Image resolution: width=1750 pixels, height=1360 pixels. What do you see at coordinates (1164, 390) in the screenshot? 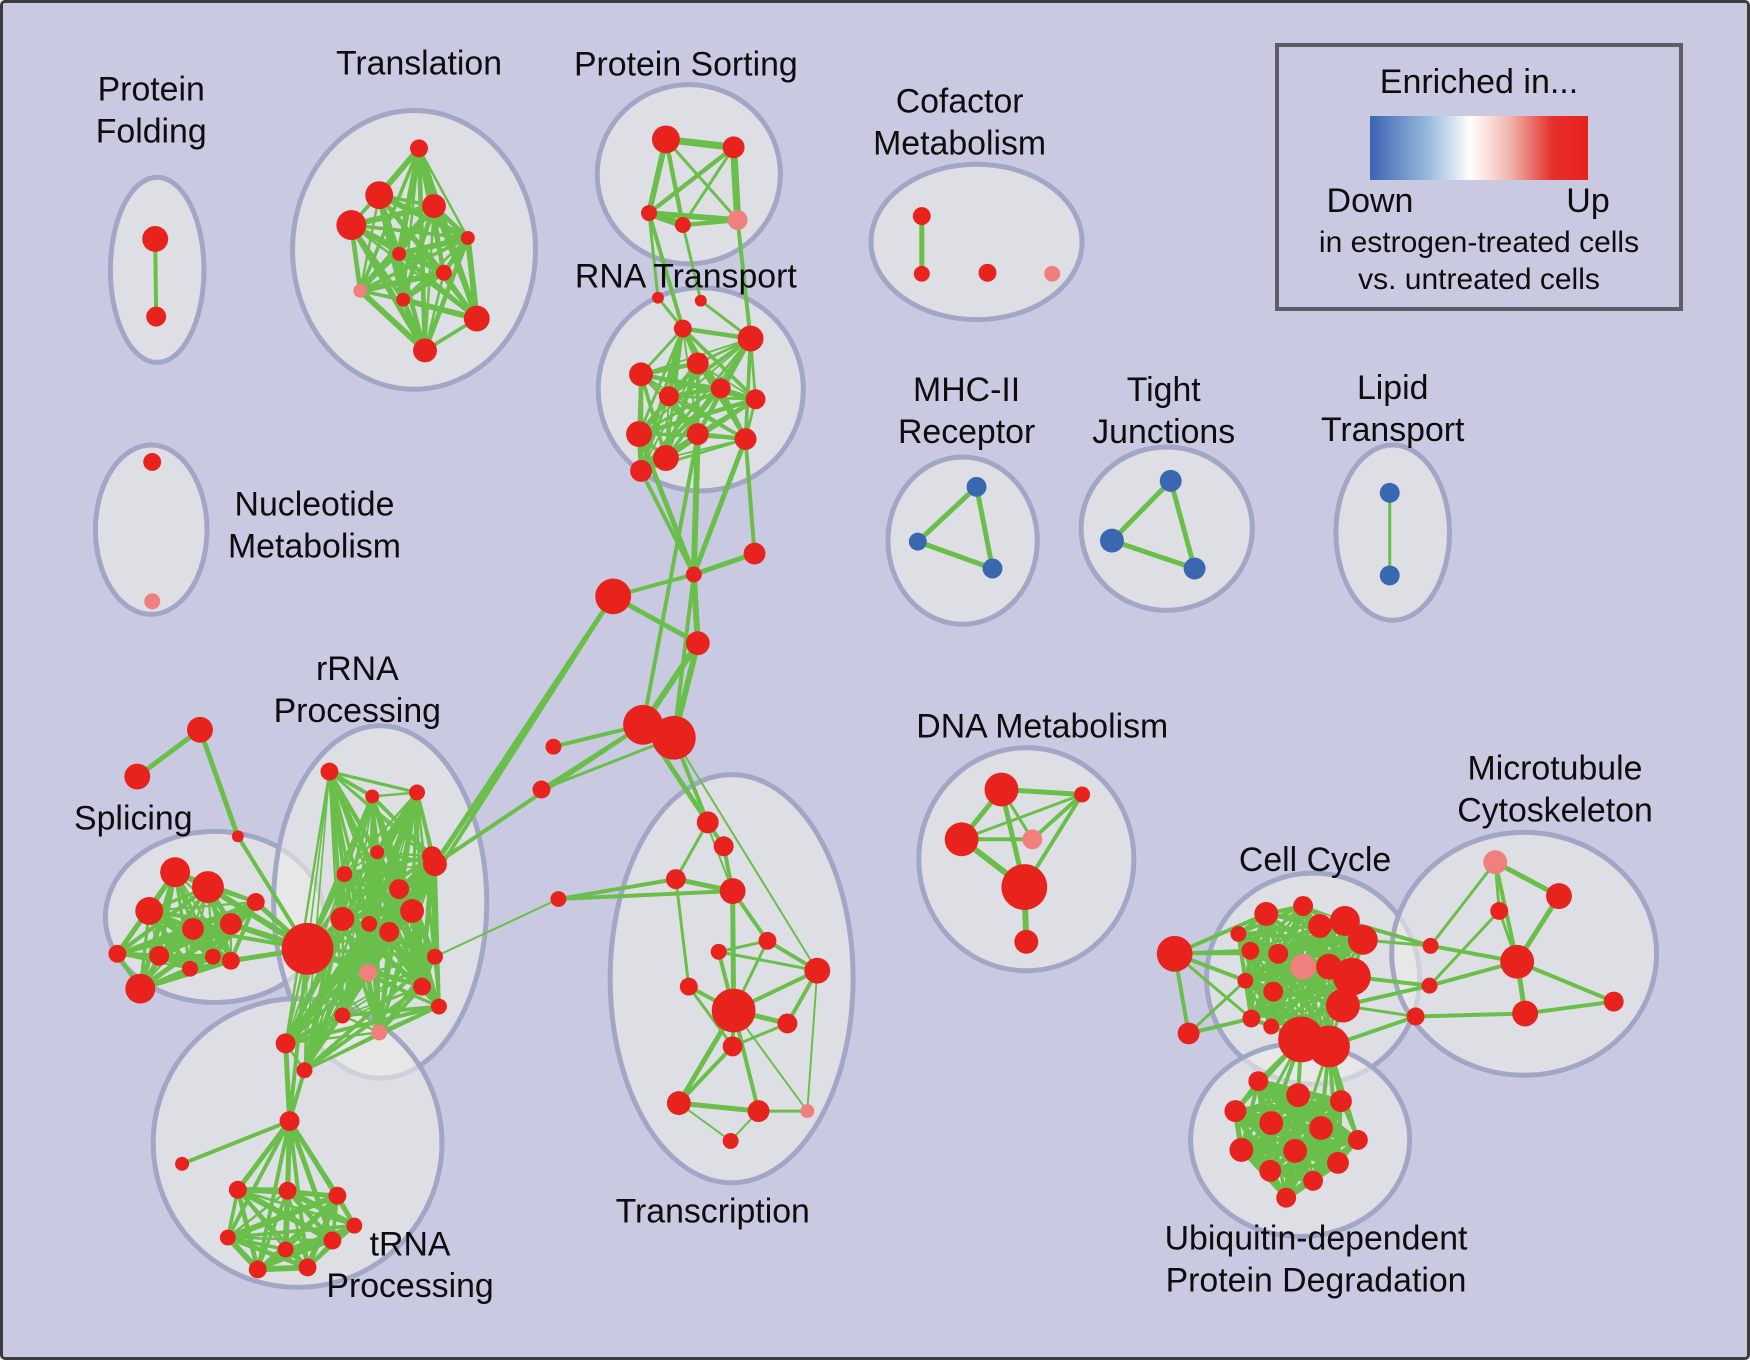
I see `tight-junctions-label-line-1: Tight` at bounding box center [1164, 390].